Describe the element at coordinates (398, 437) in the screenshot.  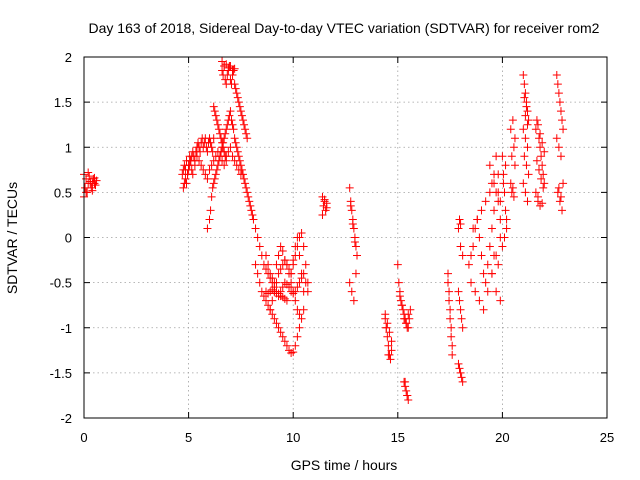
I see `x-tick-label: 15` at that location.